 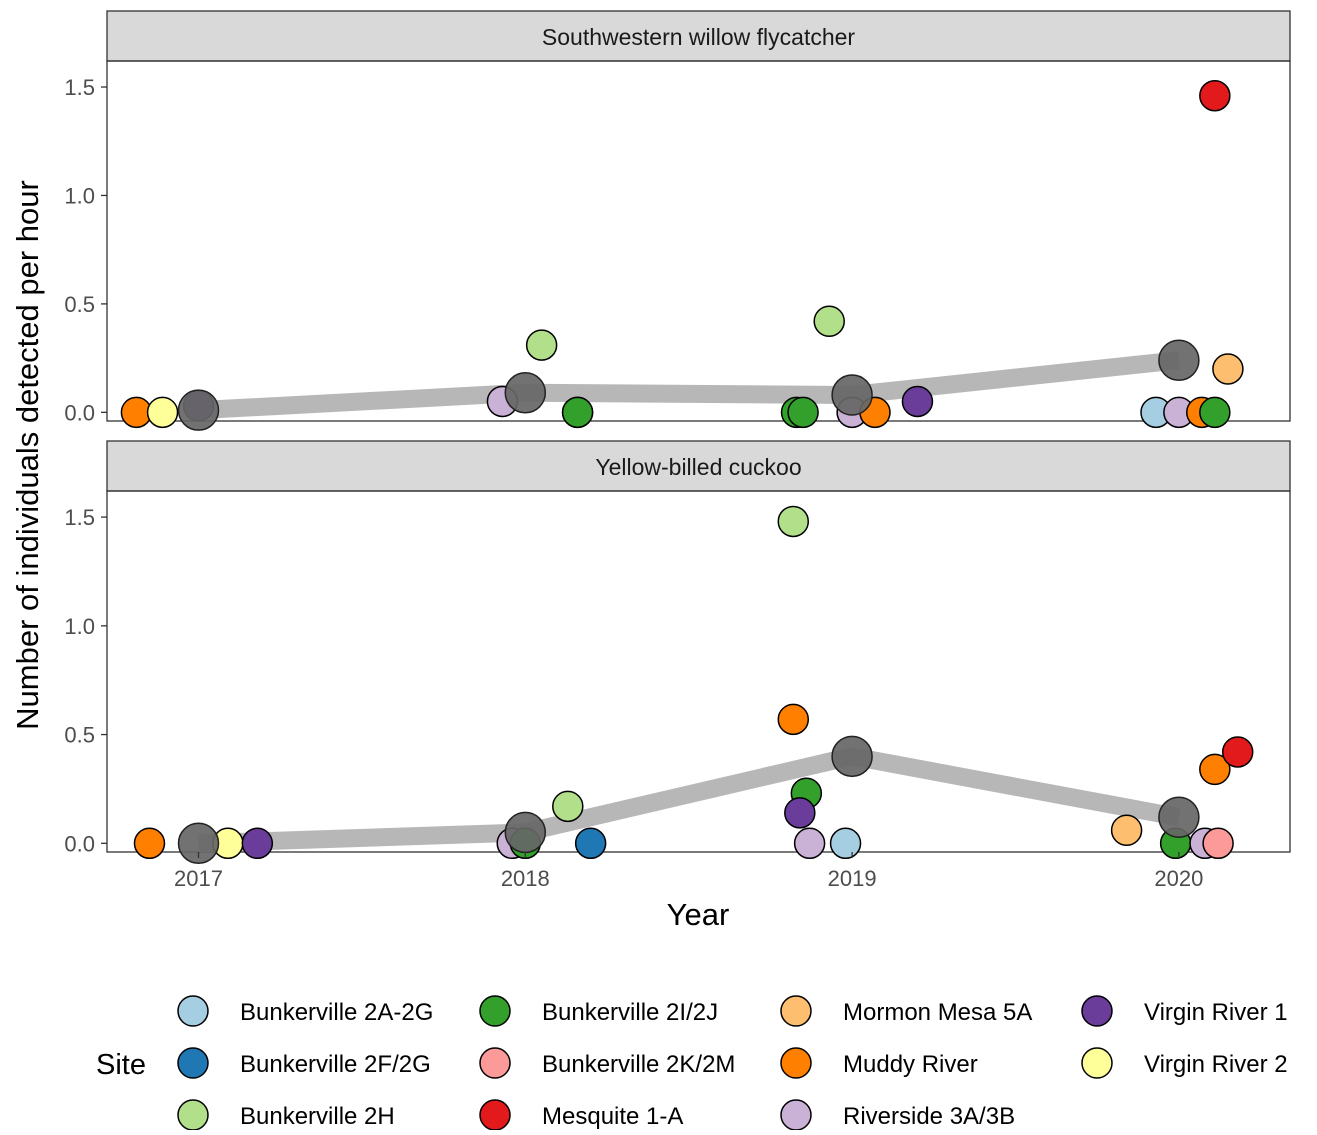 I want to click on legend-label: Mesquite 1-A, so click(x=612, y=1116).